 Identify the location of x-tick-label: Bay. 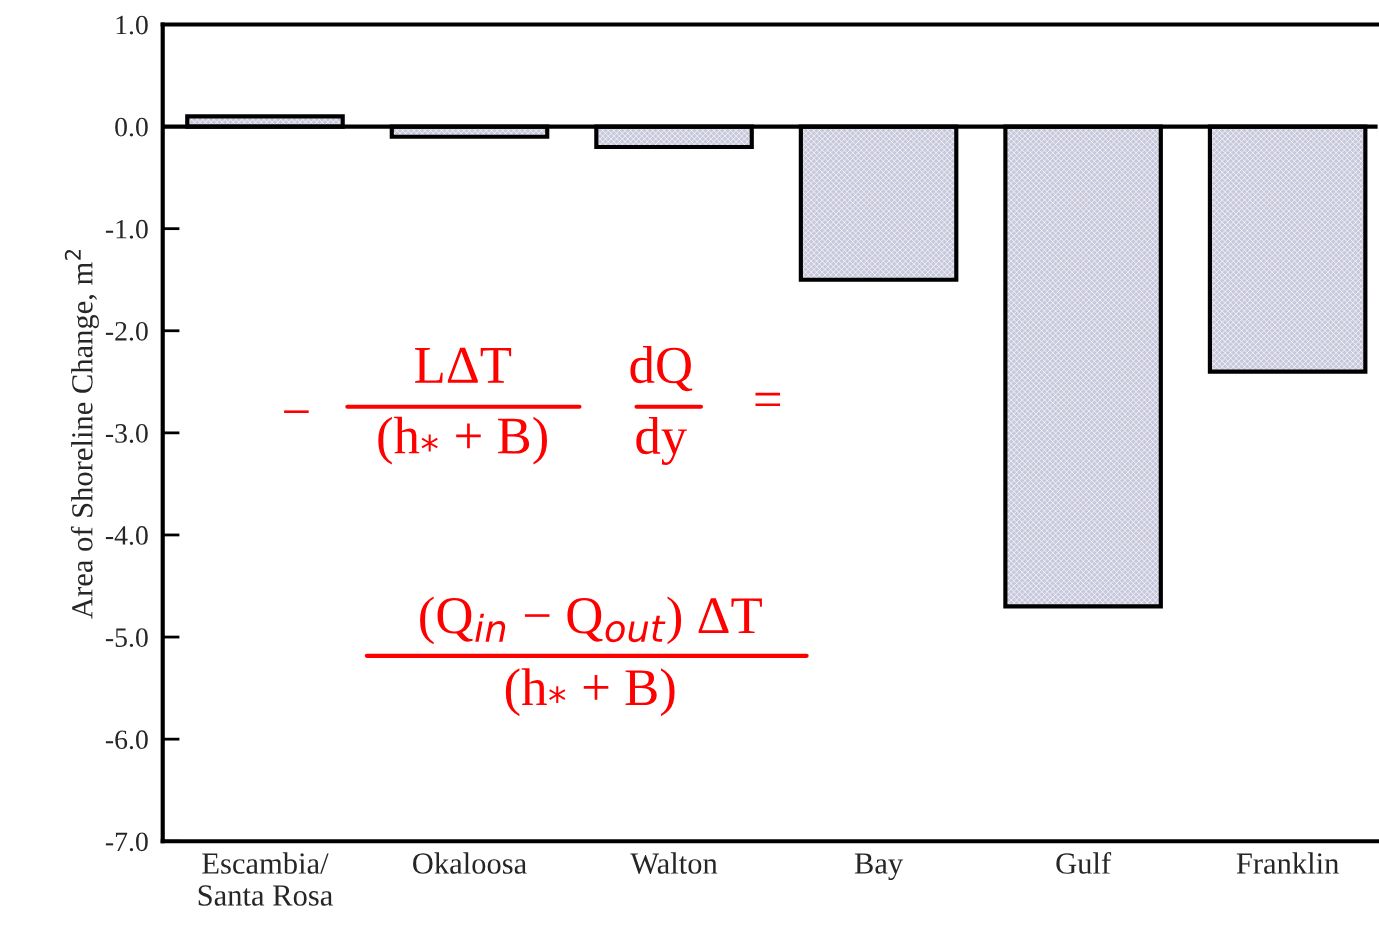
(879, 867).